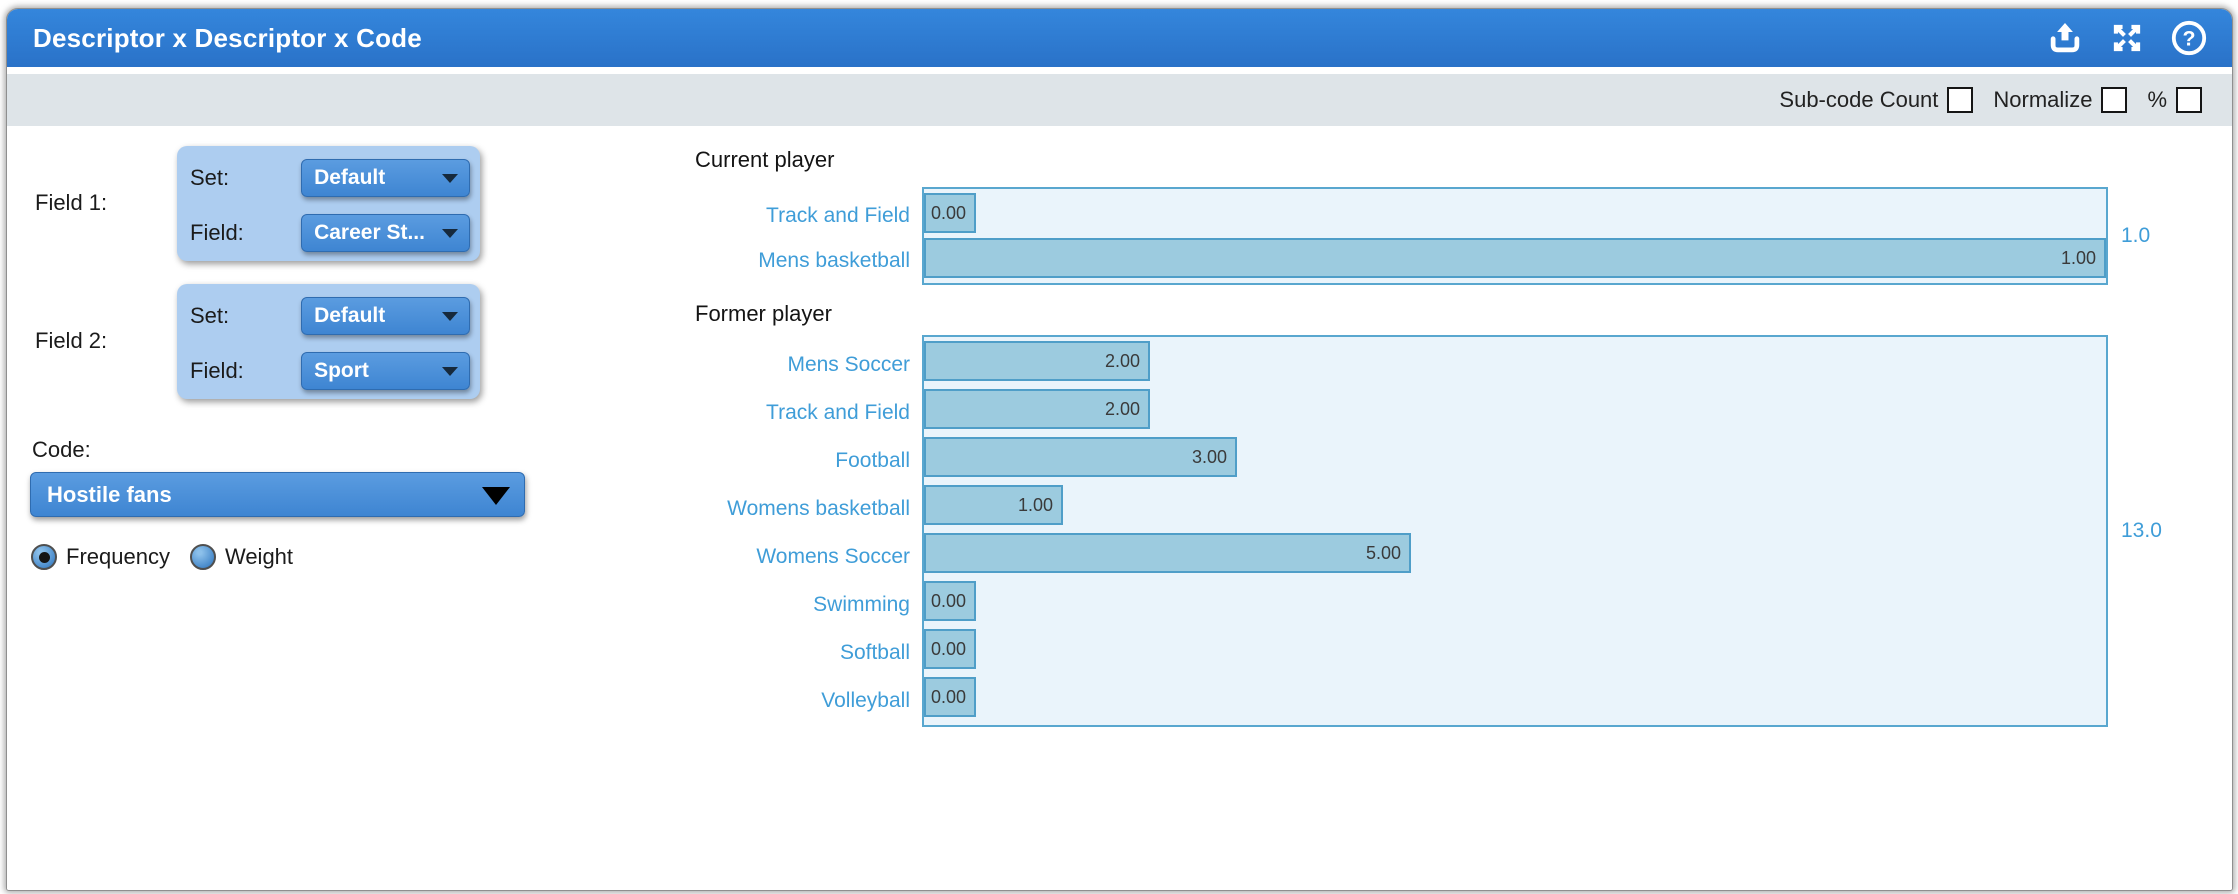 The height and width of the screenshot is (894, 2238). What do you see at coordinates (217, 232) in the screenshot?
I see `field1-field-label: Field:` at bounding box center [217, 232].